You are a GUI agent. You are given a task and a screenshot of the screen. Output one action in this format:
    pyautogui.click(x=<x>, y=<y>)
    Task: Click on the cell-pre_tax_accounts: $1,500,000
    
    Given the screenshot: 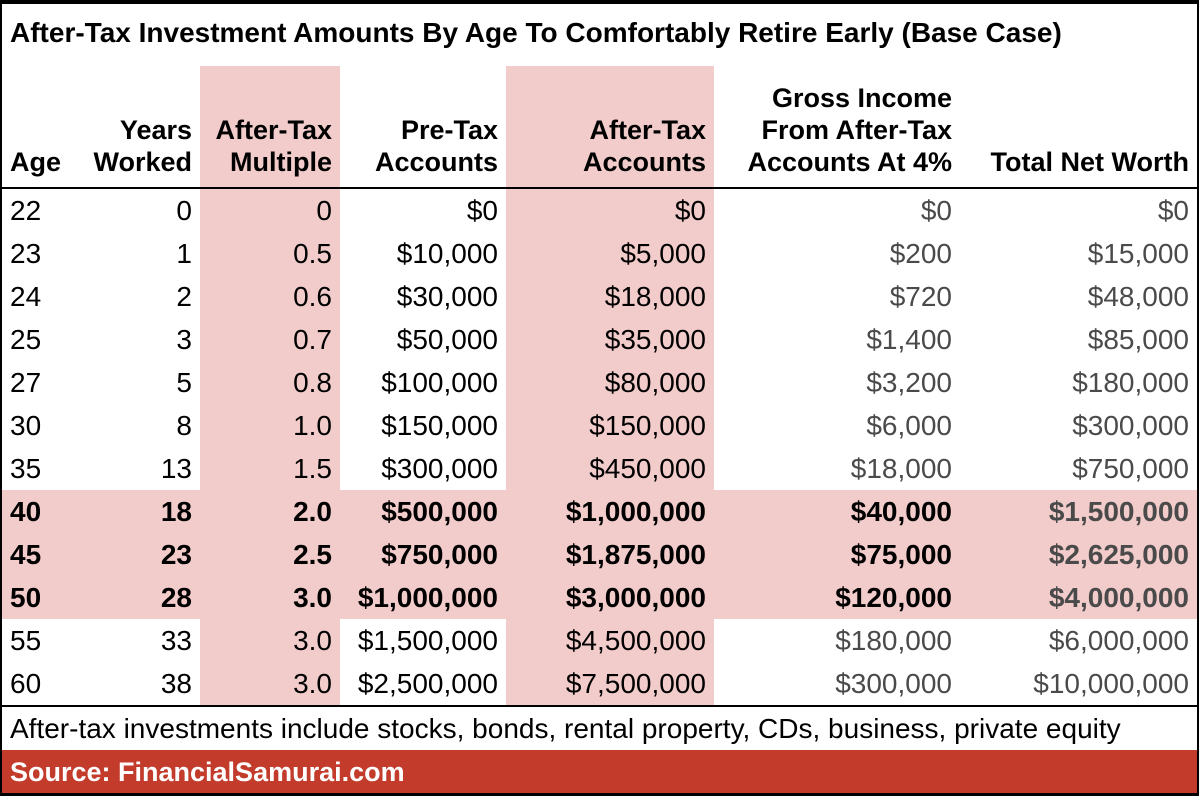 What is the action you would take?
    pyautogui.click(x=427, y=640)
    